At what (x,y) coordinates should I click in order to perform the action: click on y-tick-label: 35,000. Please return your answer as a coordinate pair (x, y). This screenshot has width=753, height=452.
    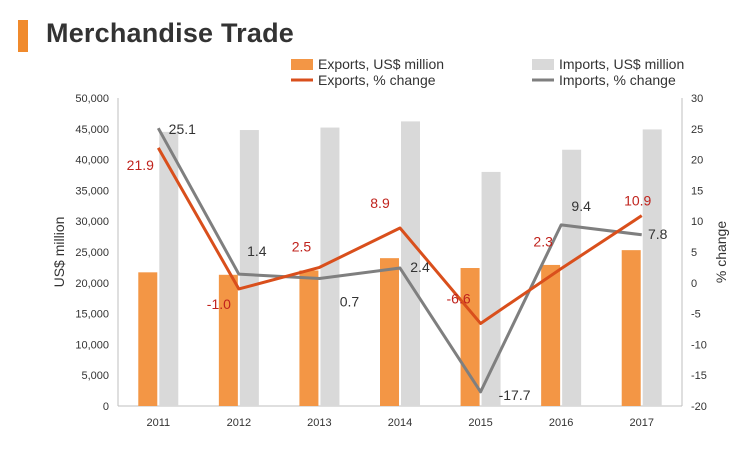
    Looking at the image, I should click on (92, 191).